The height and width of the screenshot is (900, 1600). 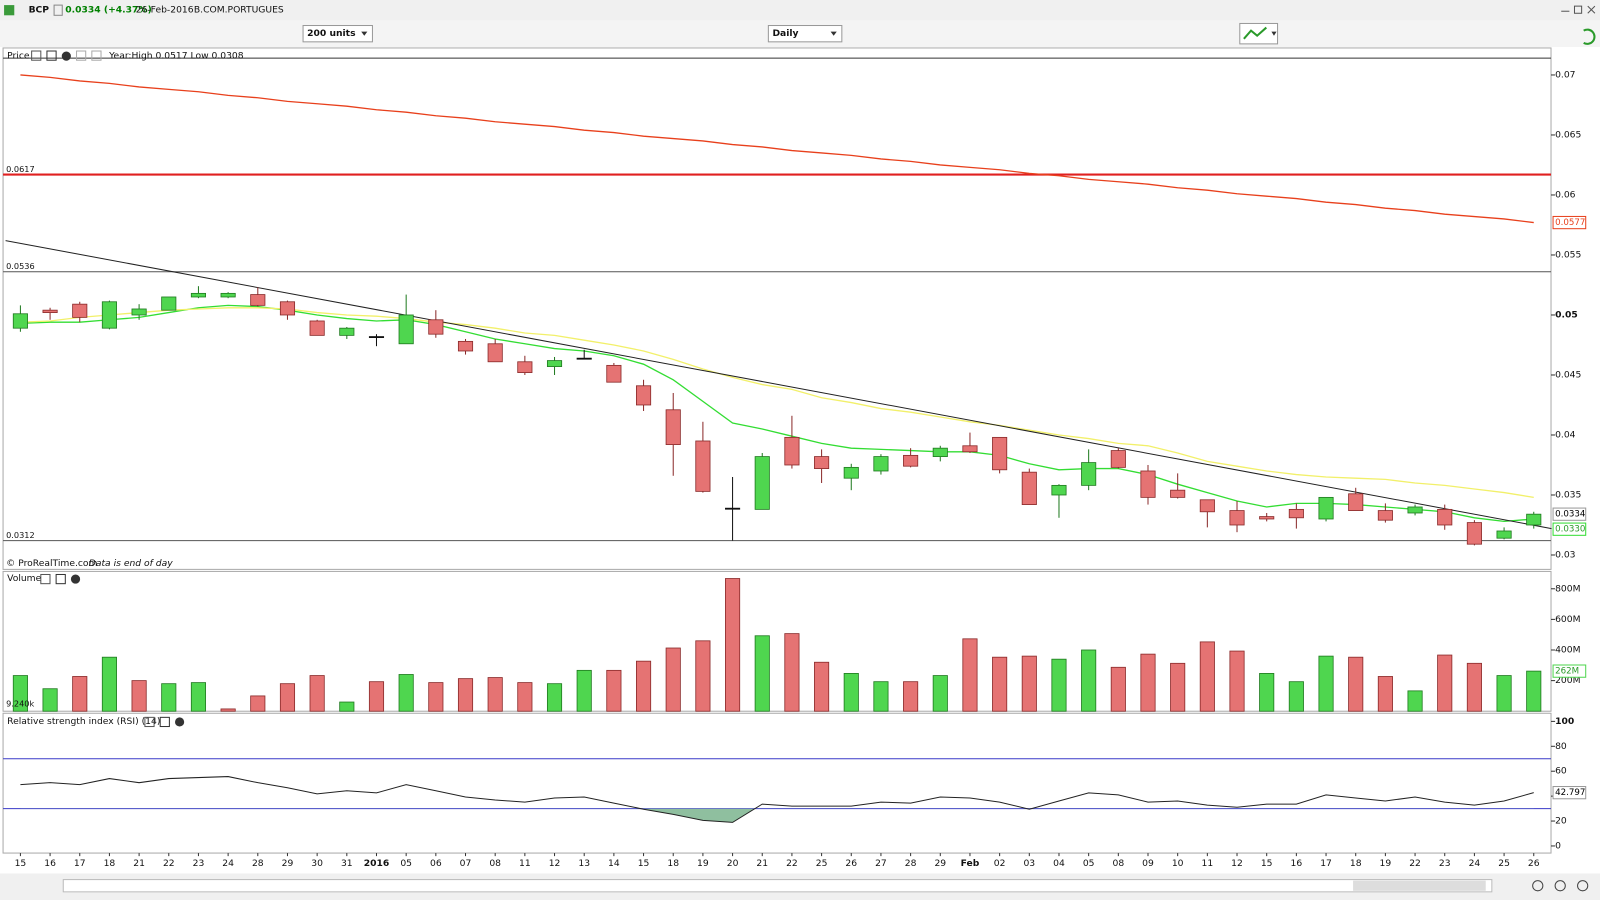 I want to click on x-tick-label: 19, so click(x=703, y=863).